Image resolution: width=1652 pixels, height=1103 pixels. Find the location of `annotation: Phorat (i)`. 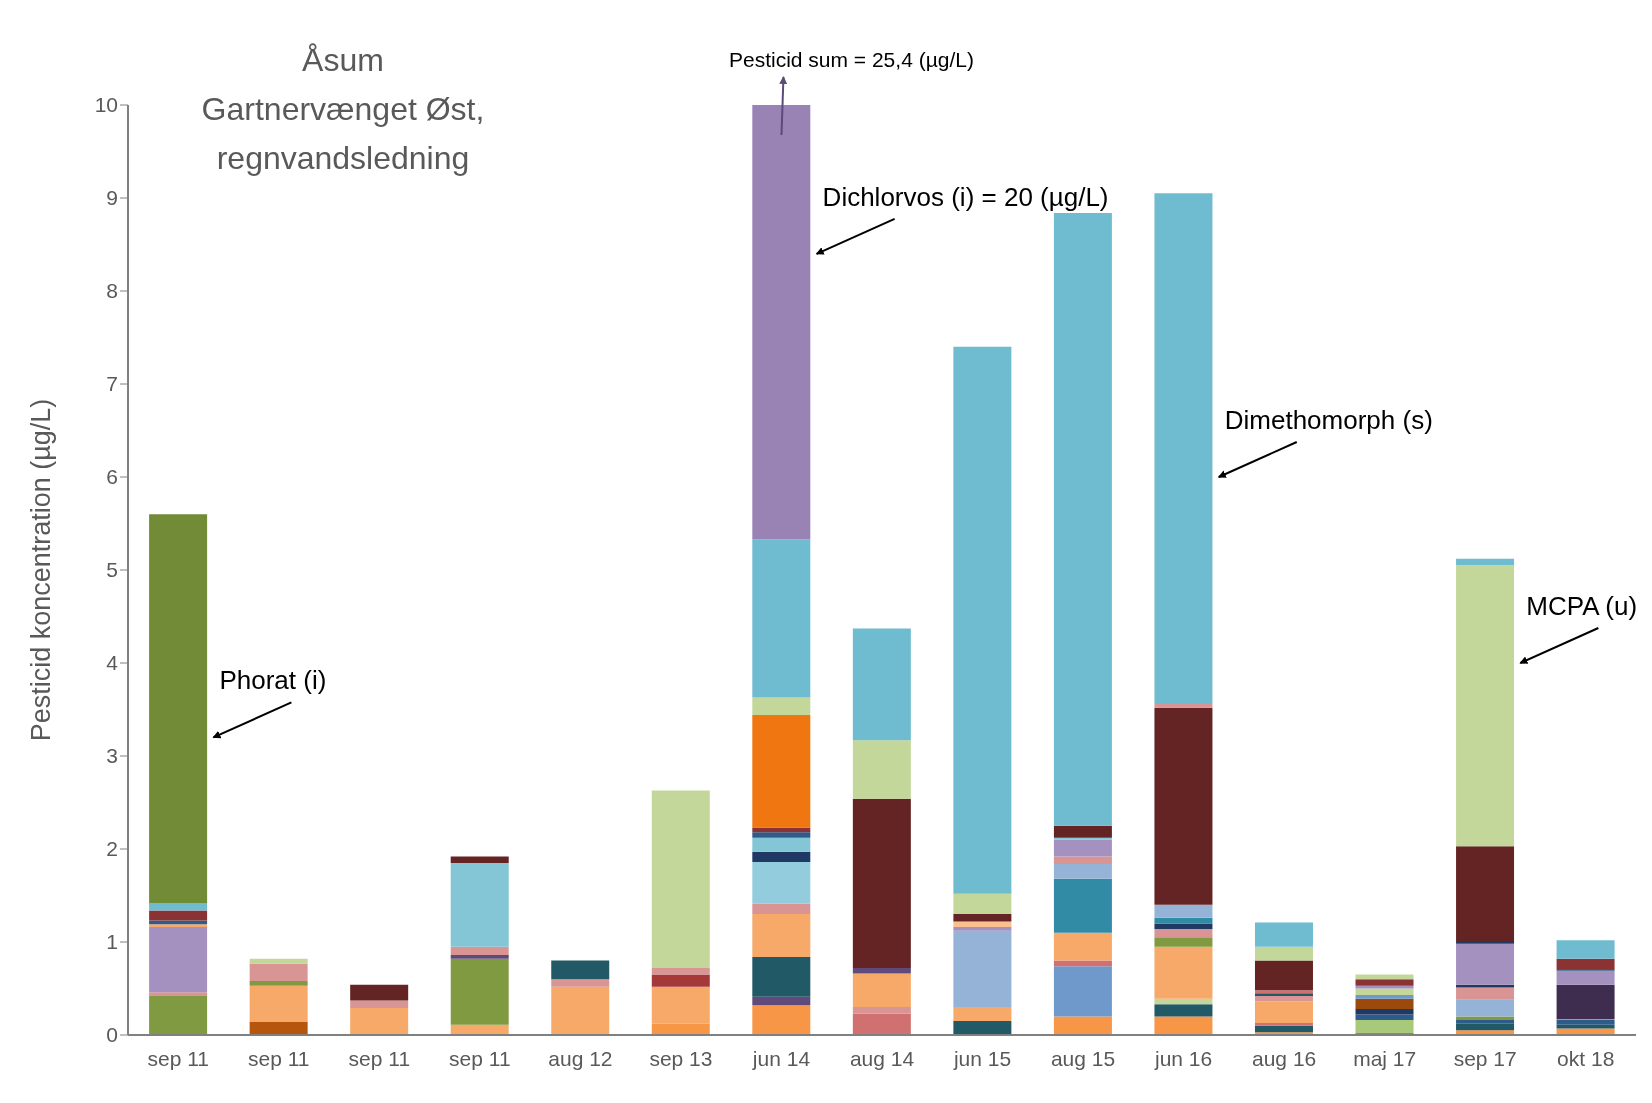

annotation: Phorat (i) is located at coordinates (273, 680).